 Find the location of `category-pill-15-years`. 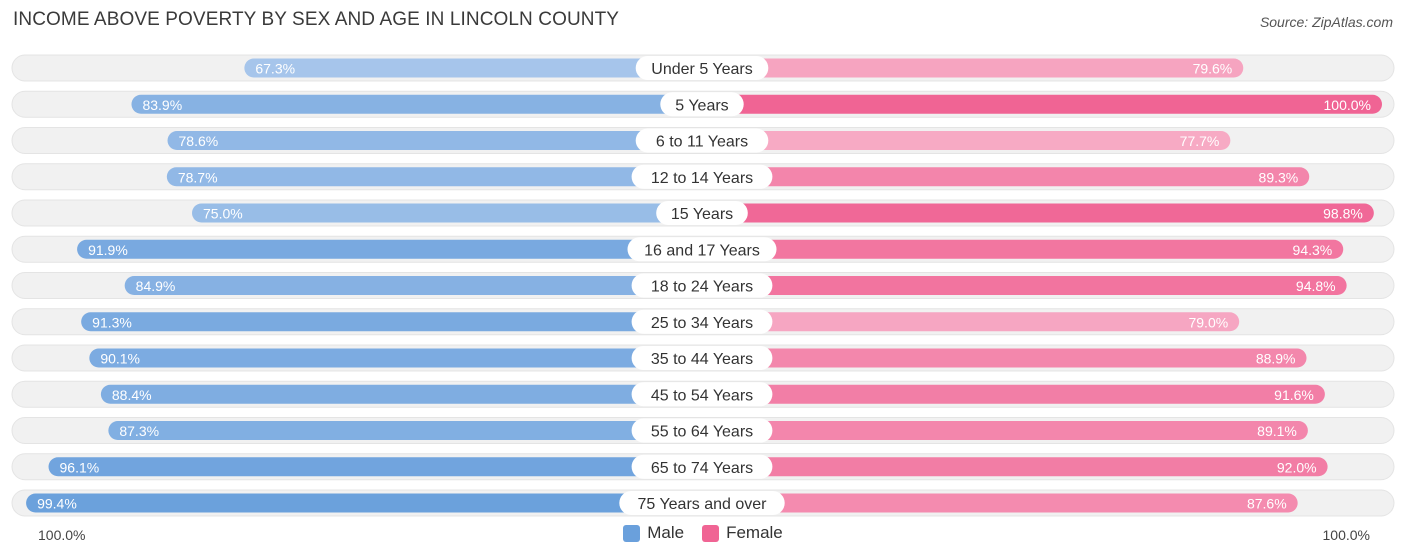

category-pill-15-years is located at coordinates (702, 213).